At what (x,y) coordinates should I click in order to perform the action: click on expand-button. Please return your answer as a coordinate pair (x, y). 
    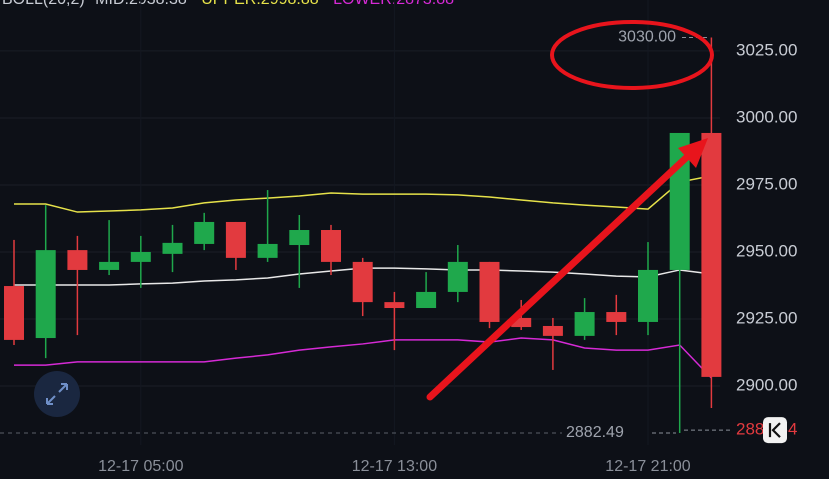
    Looking at the image, I should click on (57, 394).